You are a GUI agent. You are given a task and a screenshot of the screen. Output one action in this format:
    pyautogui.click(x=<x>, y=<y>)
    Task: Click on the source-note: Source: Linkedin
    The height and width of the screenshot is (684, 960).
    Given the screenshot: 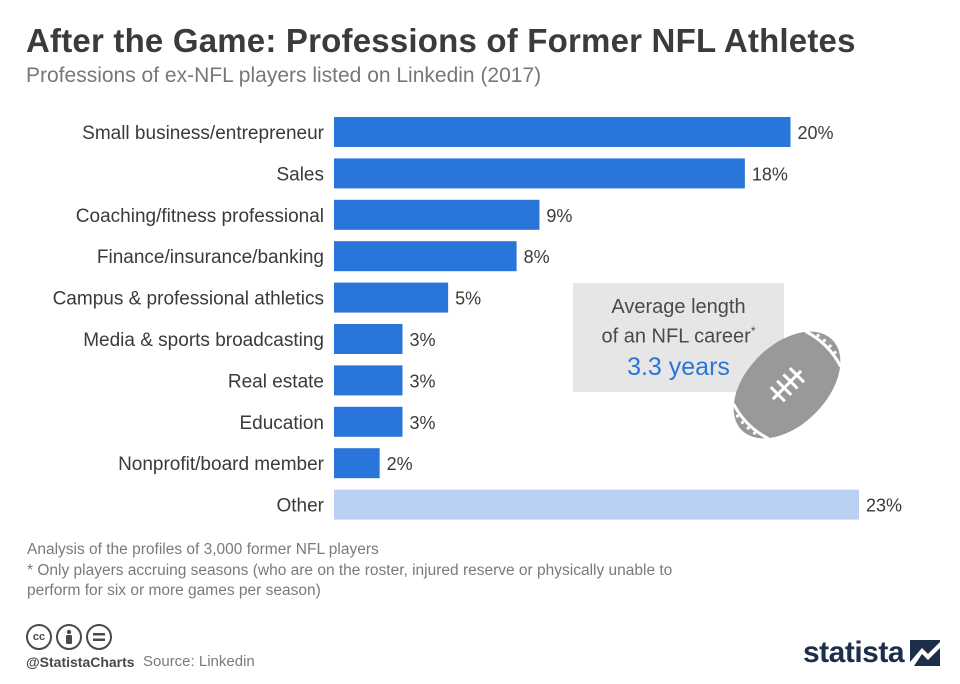 What is the action you would take?
    pyautogui.click(x=199, y=661)
    